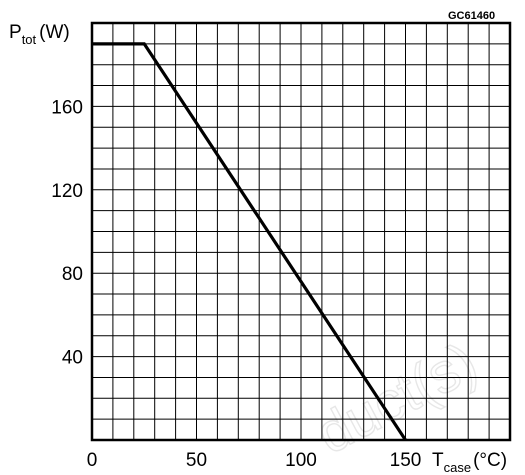 This screenshot has height=475, width=525. What do you see at coordinates (196, 460) in the screenshot?
I see `x-tick-label: 50` at bounding box center [196, 460].